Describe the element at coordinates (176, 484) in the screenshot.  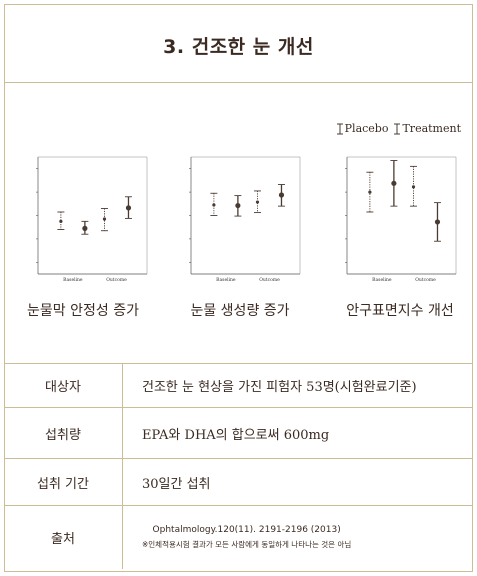
I see `info-value: 30일간 섭취` at that location.